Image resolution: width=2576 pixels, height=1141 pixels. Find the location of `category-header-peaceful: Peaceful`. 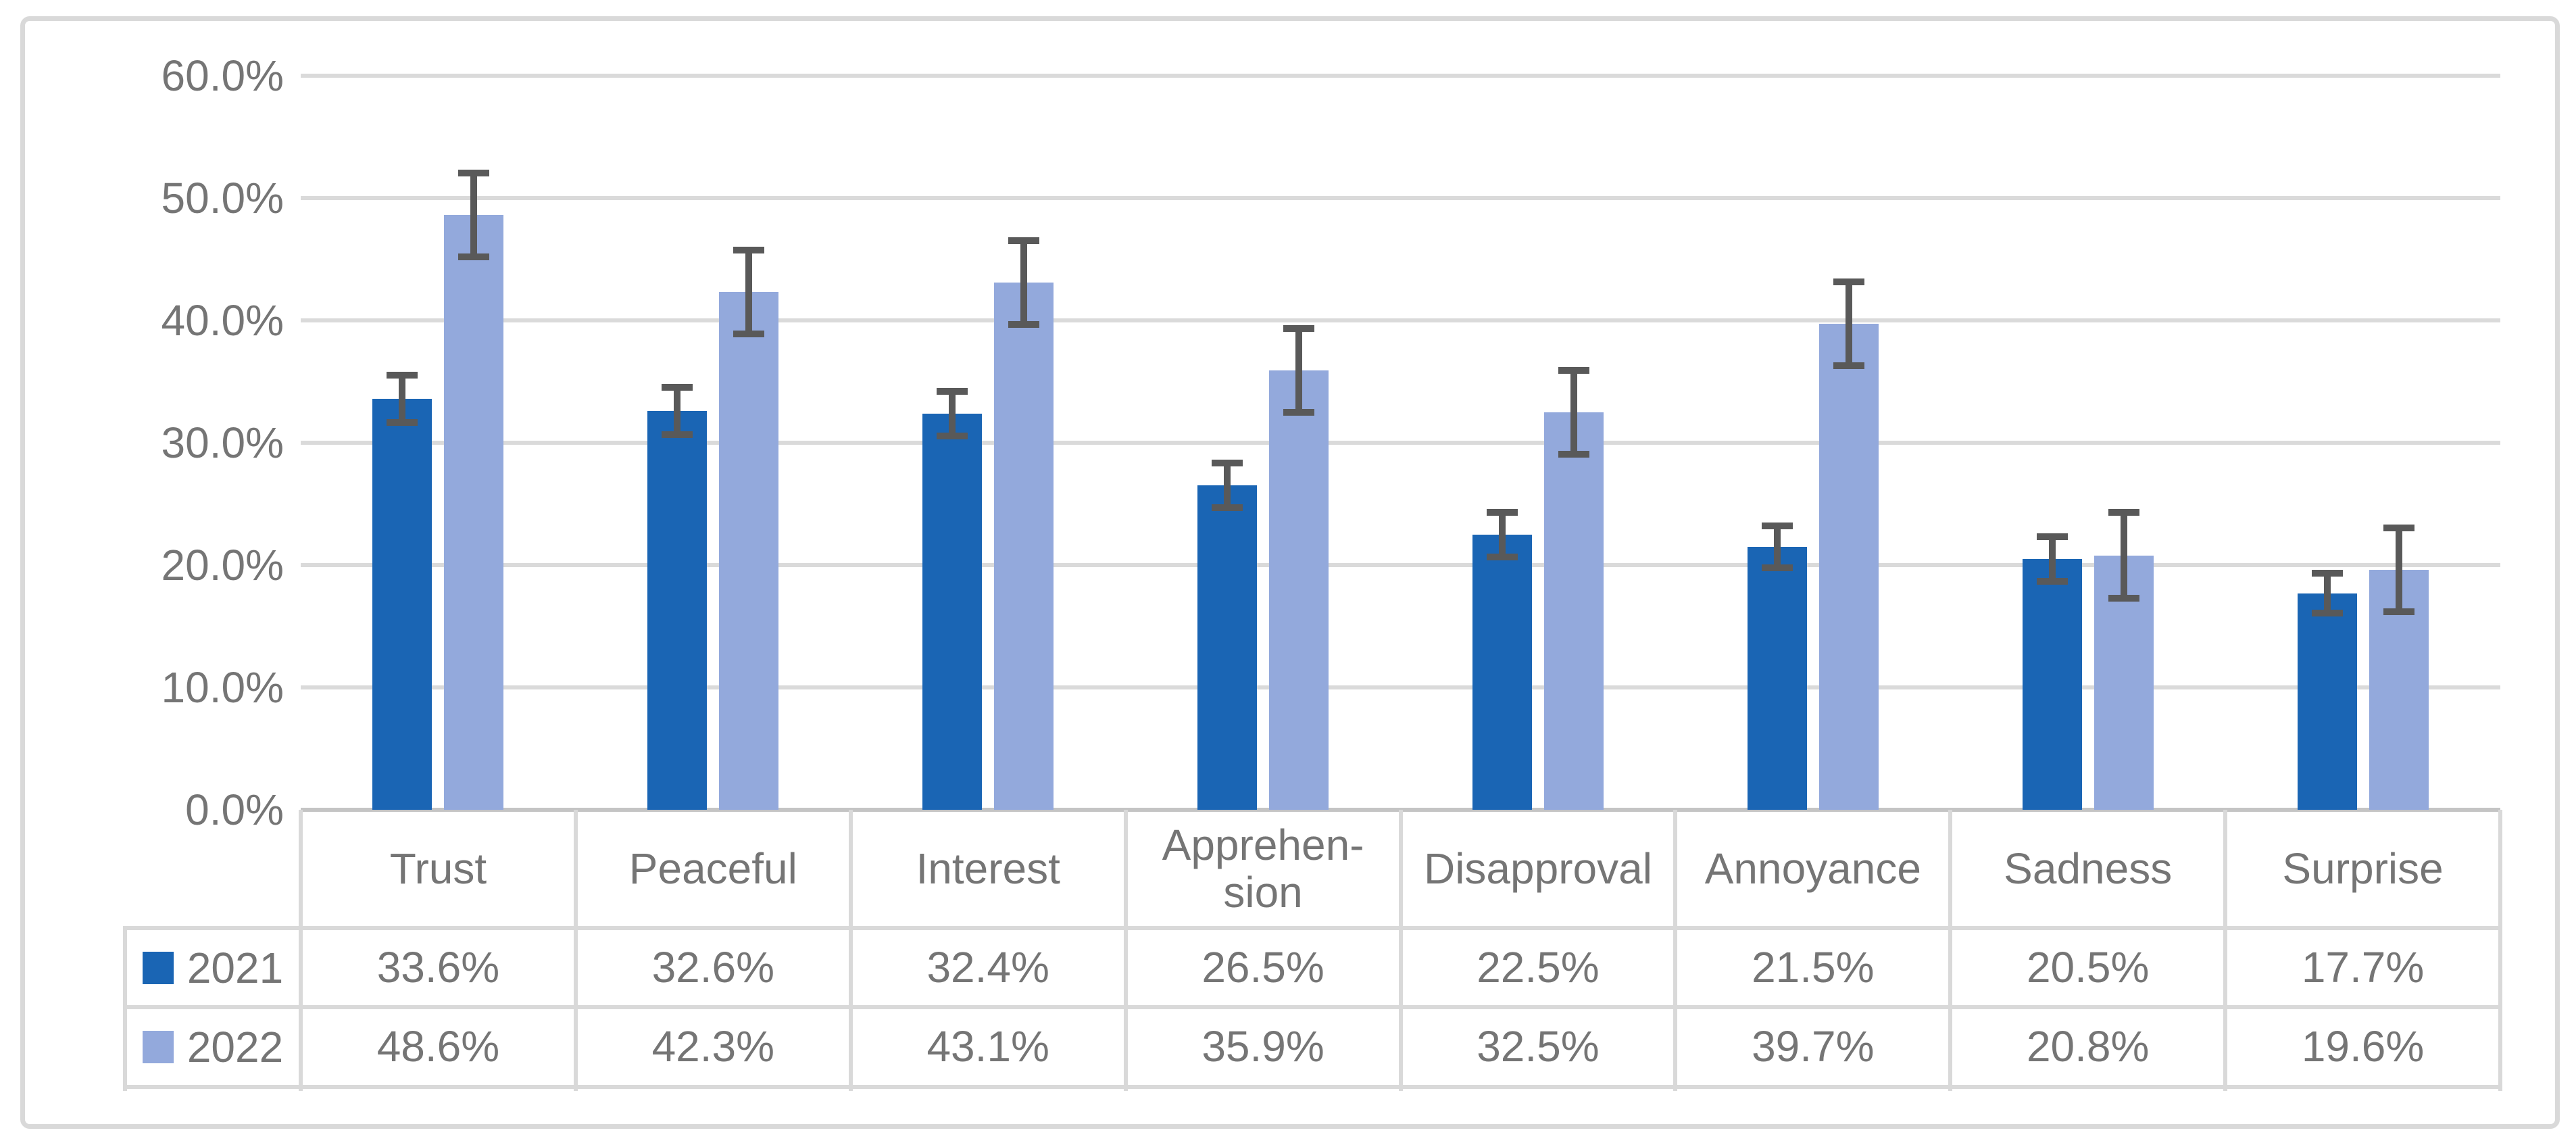

category-header-peaceful: Peaceful is located at coordinates (712, 869).